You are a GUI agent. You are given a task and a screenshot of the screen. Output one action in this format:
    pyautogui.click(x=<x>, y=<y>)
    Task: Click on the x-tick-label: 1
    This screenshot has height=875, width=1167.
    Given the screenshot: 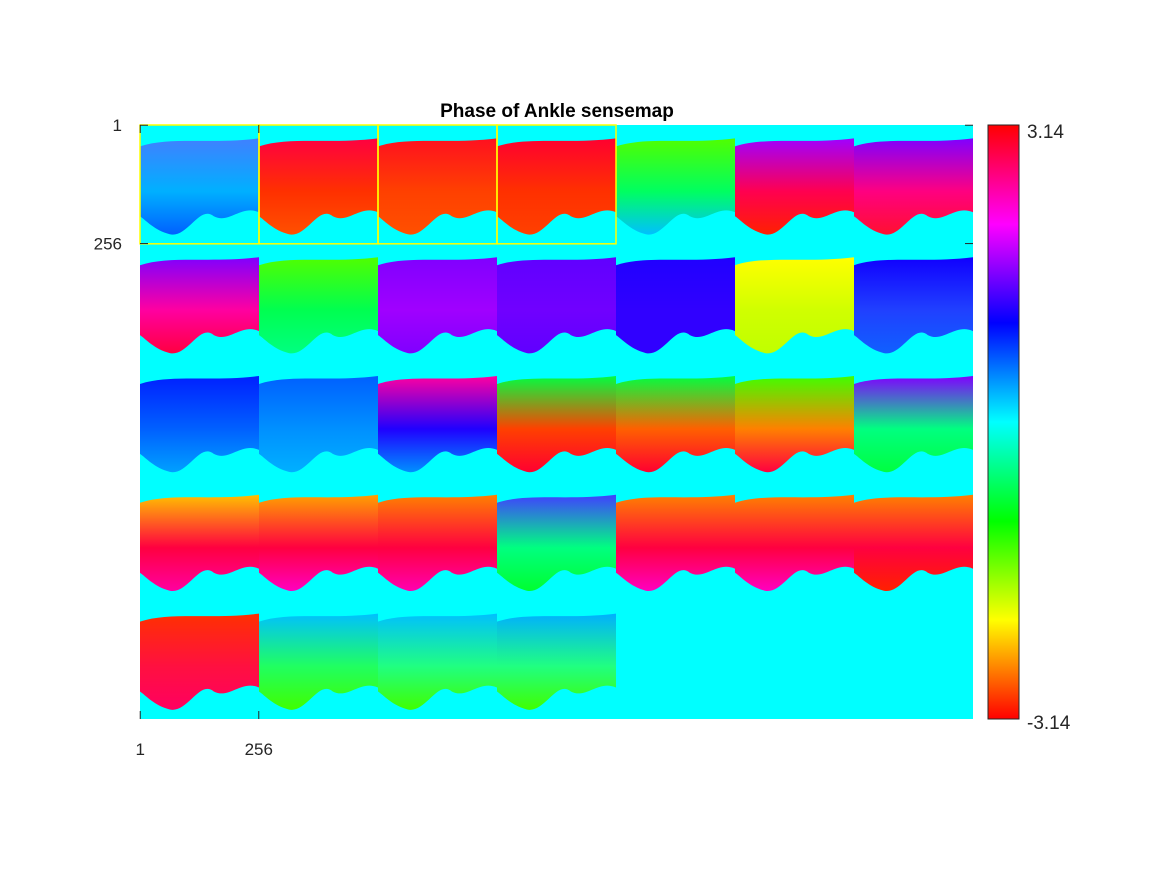 What is the action you would take?
    pyautogui.click(x=139, y=749)
    